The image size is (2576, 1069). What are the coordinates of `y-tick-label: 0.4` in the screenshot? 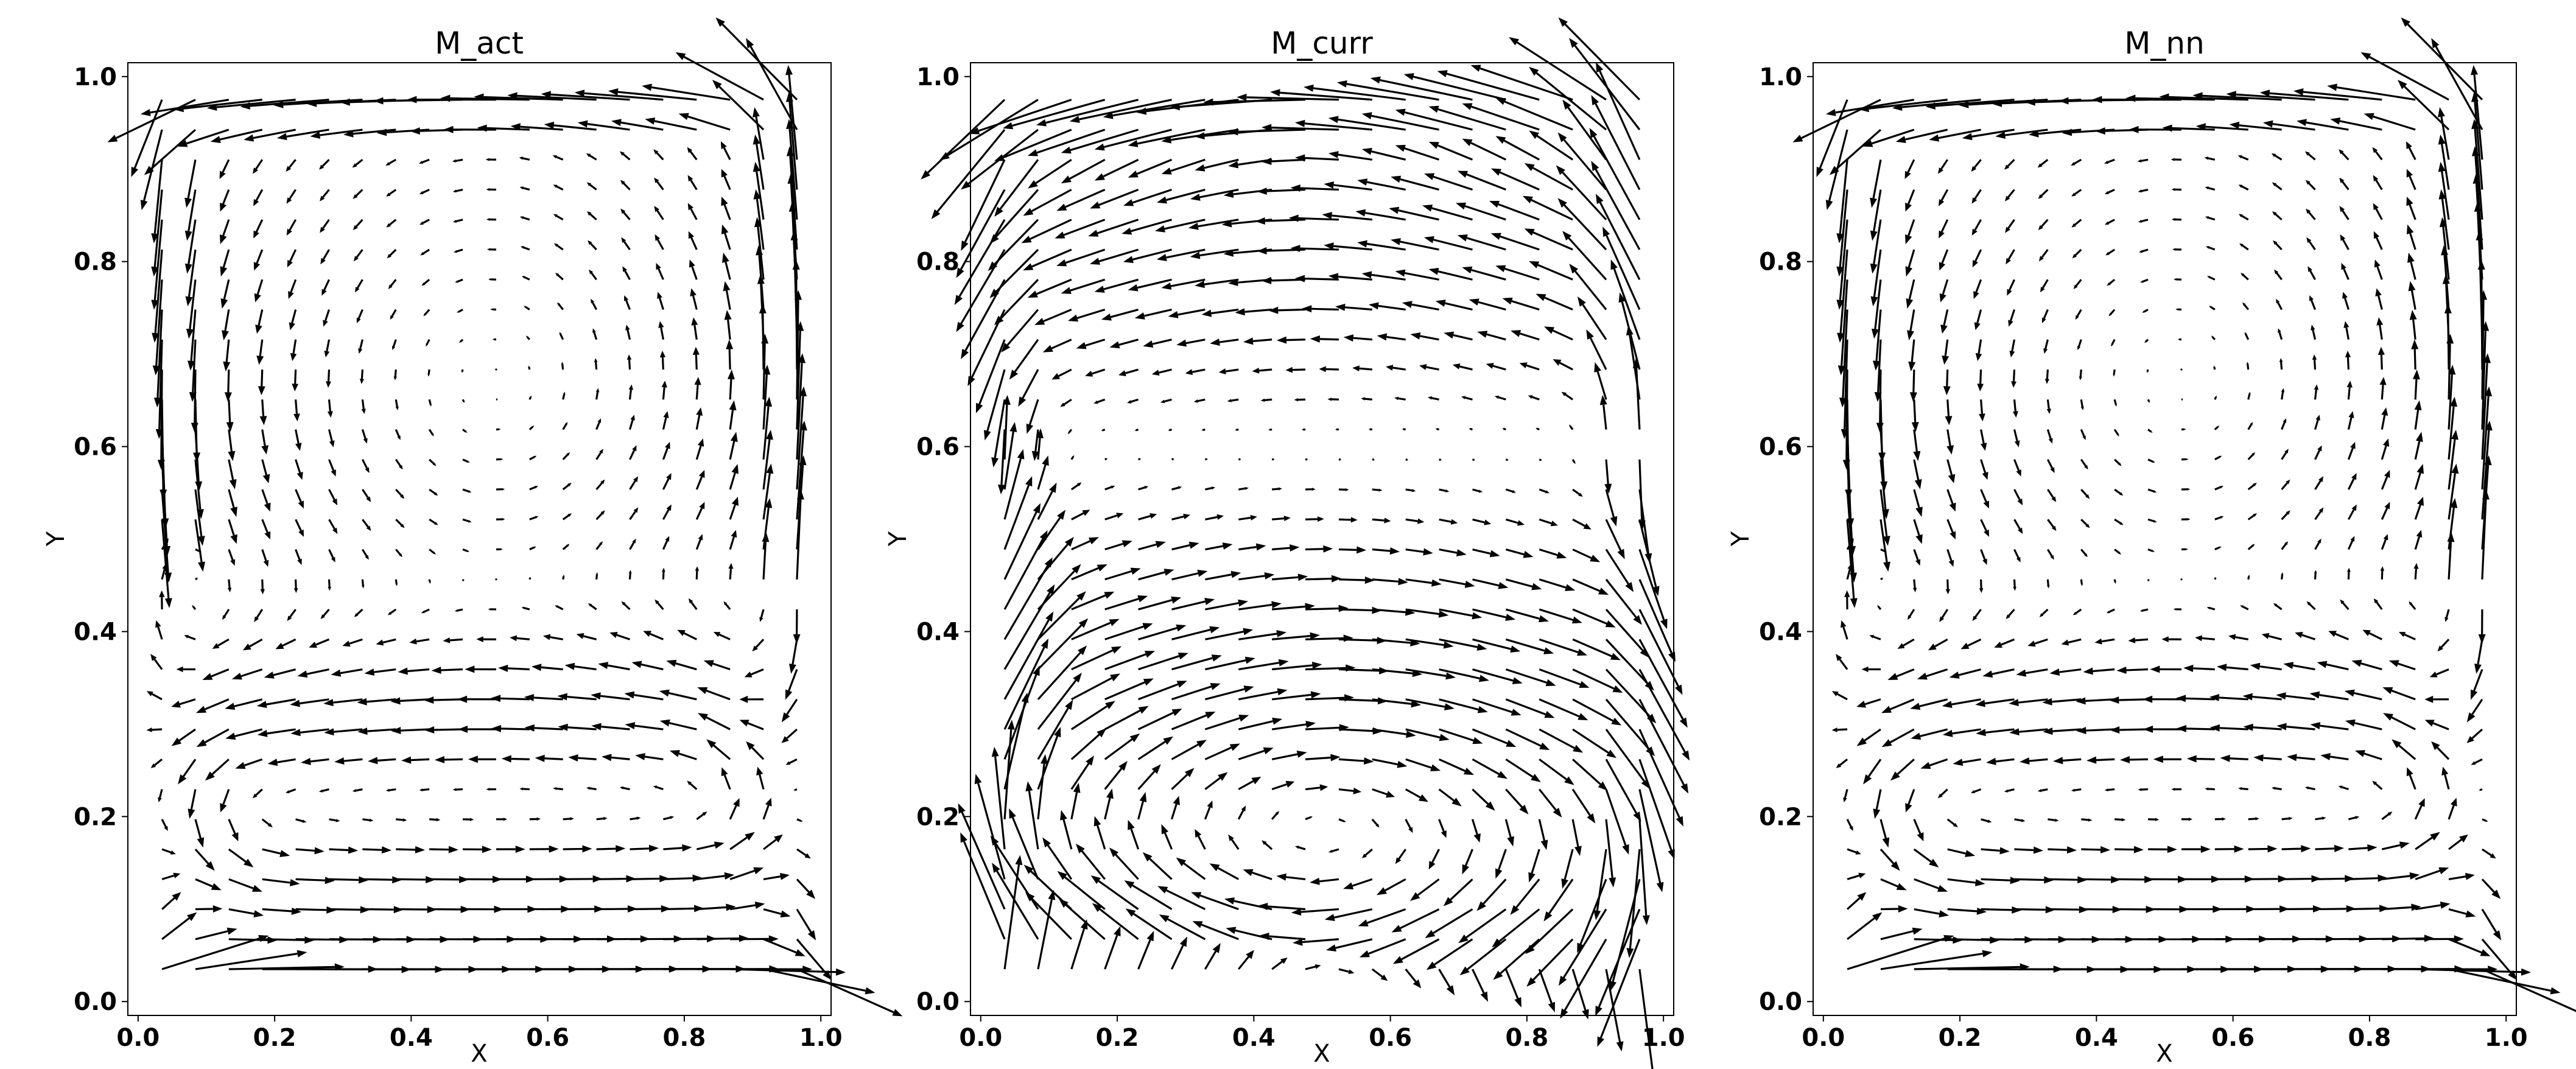 It's located at (1781, 632).